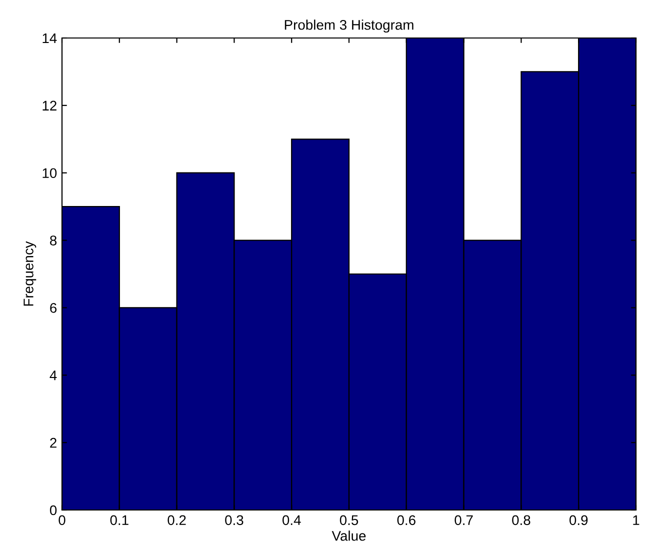 This screenshot has height=552, width=656. I want to click on x-tick-label: 1, so click(636, 520).